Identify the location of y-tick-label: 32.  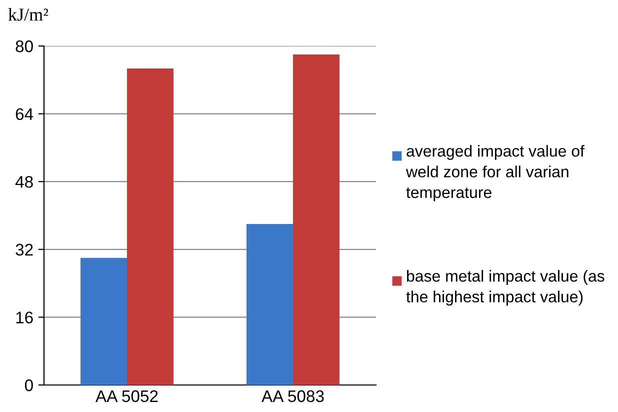
(24, 250).